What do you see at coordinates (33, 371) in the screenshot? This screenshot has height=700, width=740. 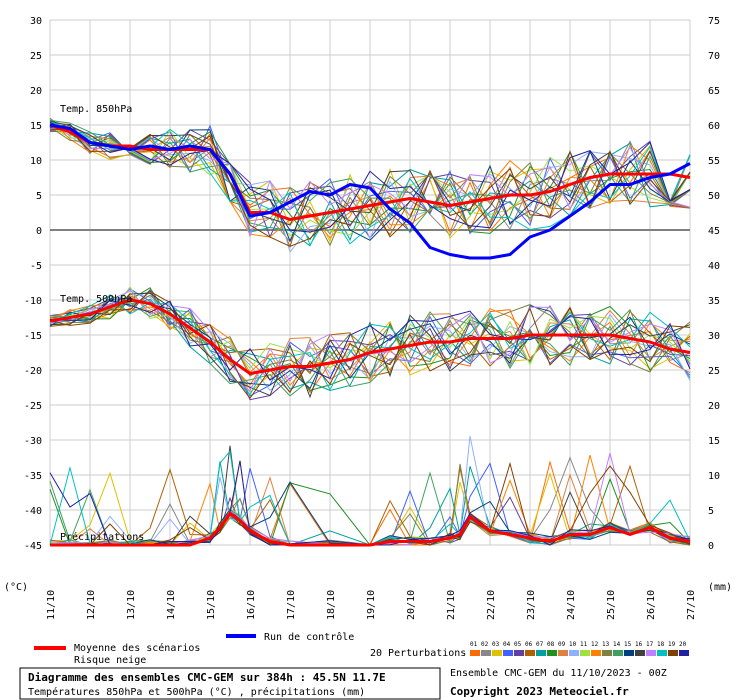 I see `y-tick-label: -20` at bounding box center [33, 371].